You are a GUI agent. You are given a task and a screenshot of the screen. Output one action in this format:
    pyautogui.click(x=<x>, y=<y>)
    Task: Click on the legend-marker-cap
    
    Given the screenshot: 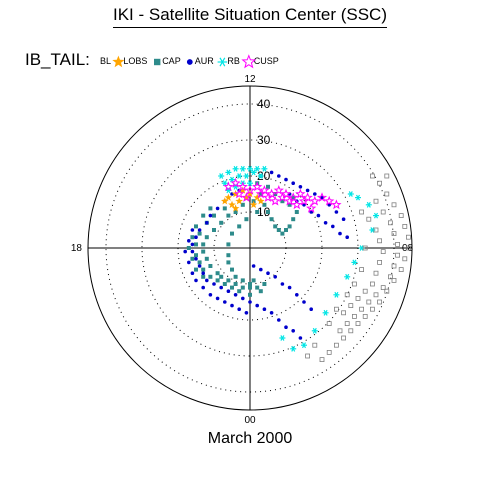 What is the action you would take?
    pyautogui.click(x=157, y=62)
    